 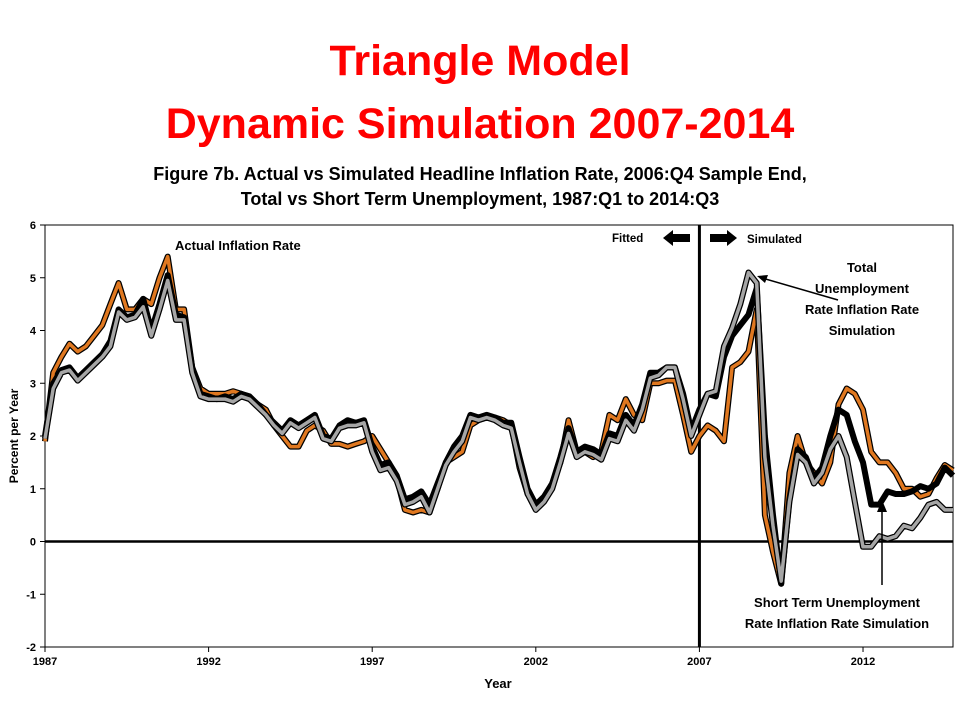 What do you see at coordinates (863, 662) in the screenshot?
I see `x-tick-label: 2012` at bounding box center [863, 662].